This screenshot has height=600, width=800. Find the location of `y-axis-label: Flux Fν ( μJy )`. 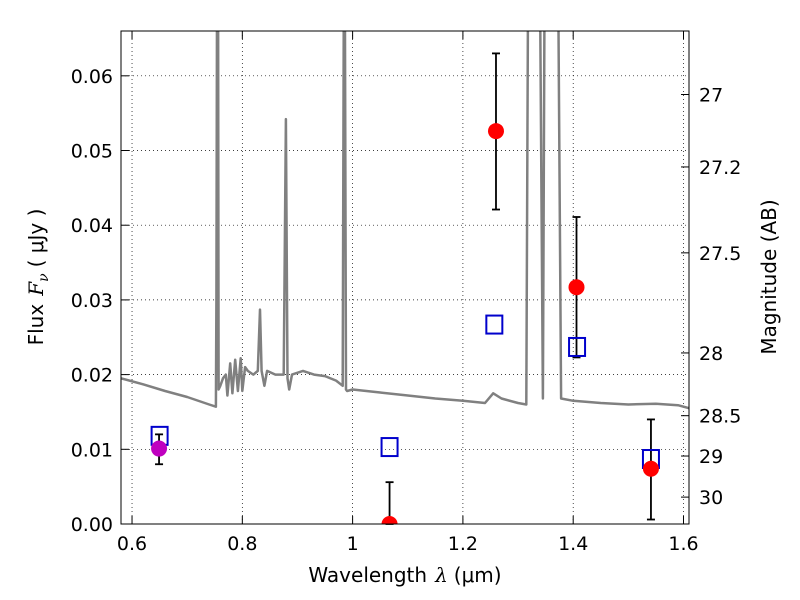

y-axis-label: Flux Fν ( μJy ) is located at coordinates (38, 277).